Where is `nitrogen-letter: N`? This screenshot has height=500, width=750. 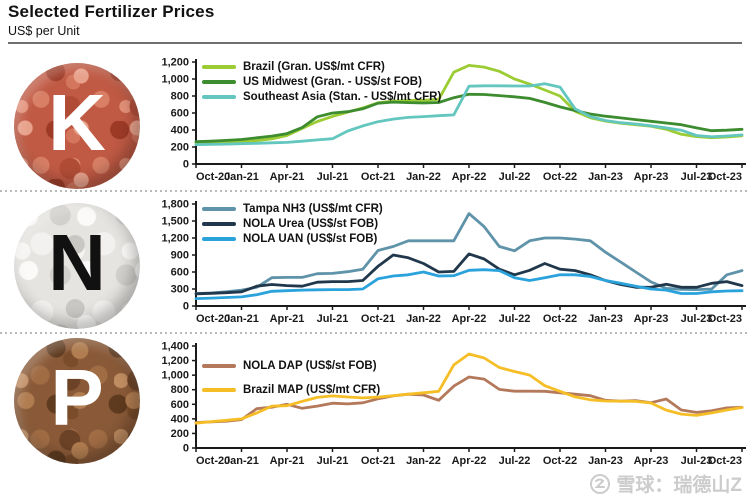
nitrogen-letter: N is located at coordinates (77, 262).